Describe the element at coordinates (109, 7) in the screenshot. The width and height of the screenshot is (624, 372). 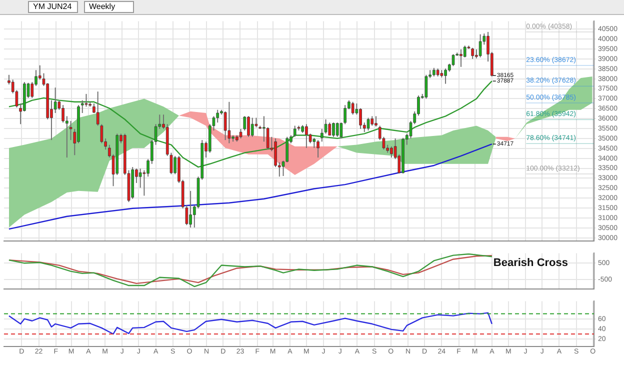
I see `chart-subtitle: Weekly` at that location.